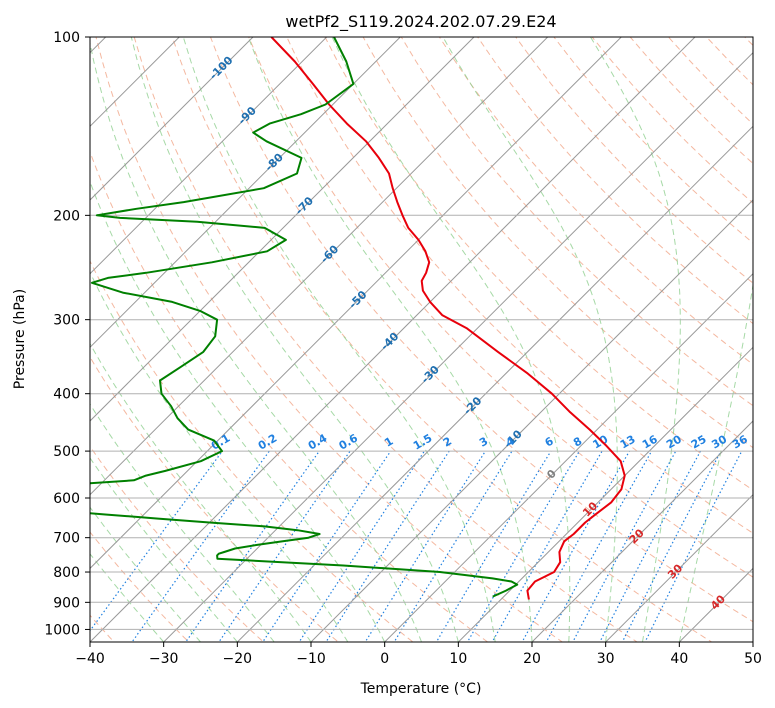 Image resolution: width=775 pixels, height=708 pixels. What do you see at coordinates (458, 659) in the screenshot?
I see `x-tick-label: 10` at bounding box center [458, 659].